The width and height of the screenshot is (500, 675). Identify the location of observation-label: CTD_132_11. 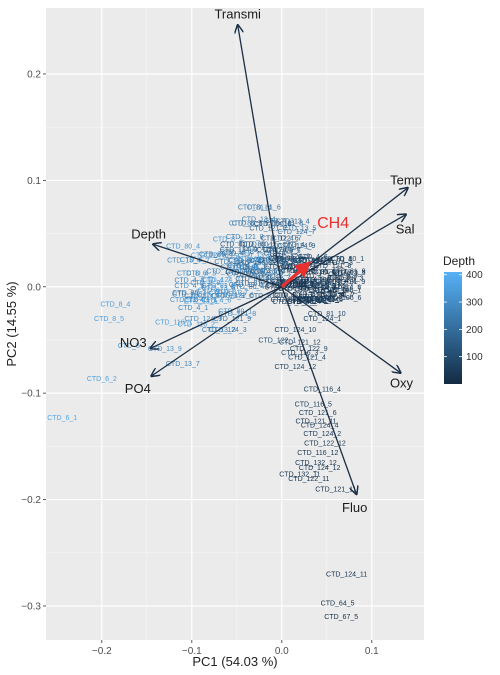
(299, 475).